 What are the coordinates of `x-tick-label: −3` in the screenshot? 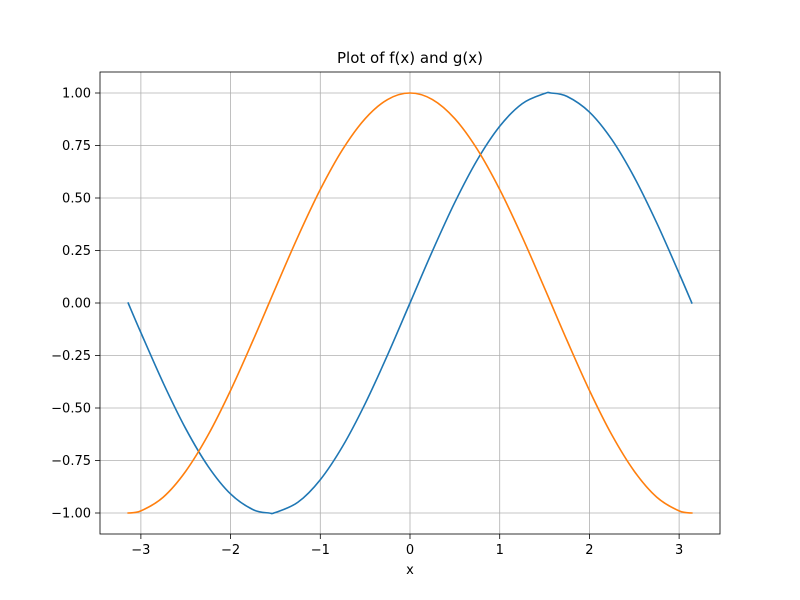 It's located at (140, 550).